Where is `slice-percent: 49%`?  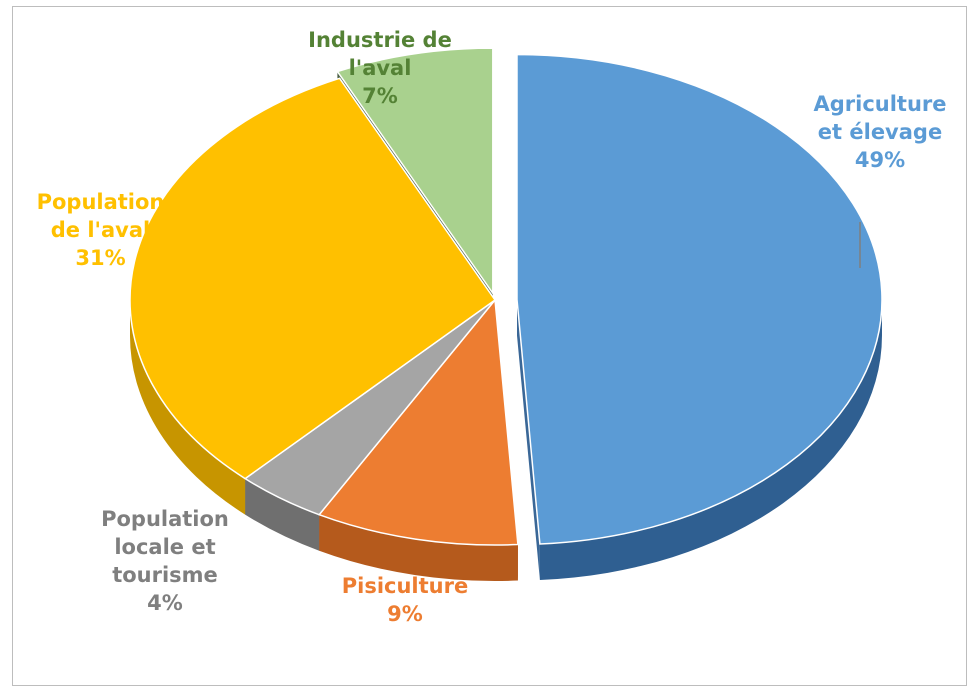 slice-percent: 49% is located at coordinates (880, 160).